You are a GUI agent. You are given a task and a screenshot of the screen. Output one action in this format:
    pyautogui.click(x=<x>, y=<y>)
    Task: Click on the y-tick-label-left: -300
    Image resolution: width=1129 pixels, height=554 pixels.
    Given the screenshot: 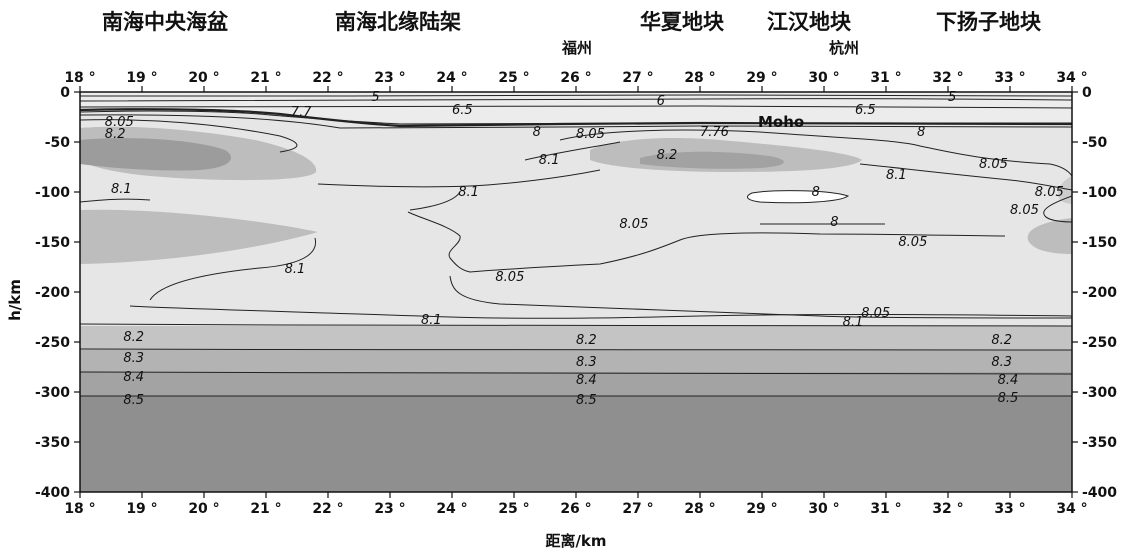 What is the action you would take?
    pyautogui.click(x=52, y=393)
    